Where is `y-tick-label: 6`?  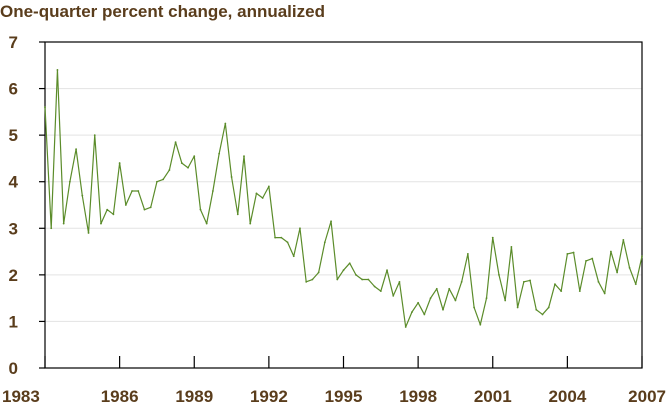 y-tick-label: 6 is located at coordinates (13, 89).